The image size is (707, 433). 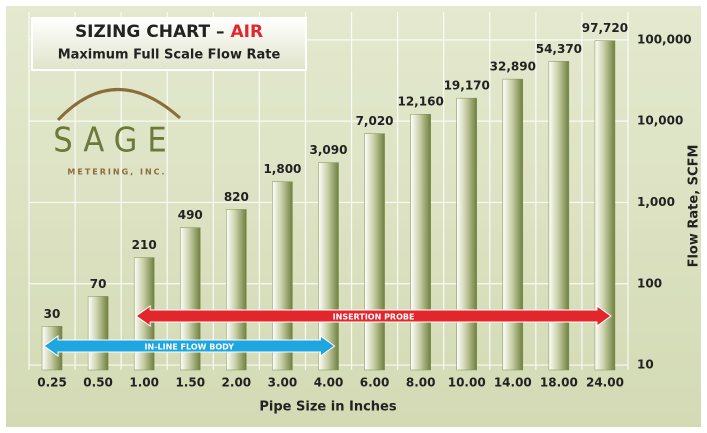 I want to click on range-label: IN-LINE FLOW BODY, so click(x=190, y=347).